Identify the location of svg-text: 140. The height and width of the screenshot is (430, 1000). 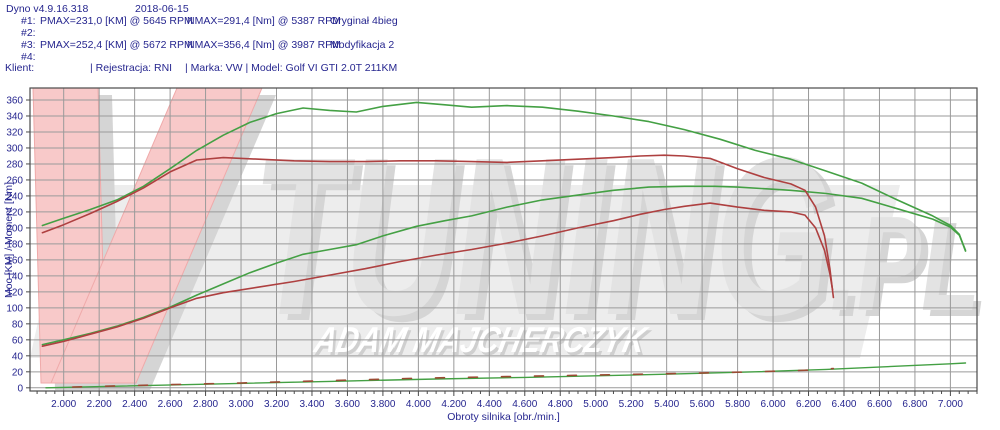
(14, 276).